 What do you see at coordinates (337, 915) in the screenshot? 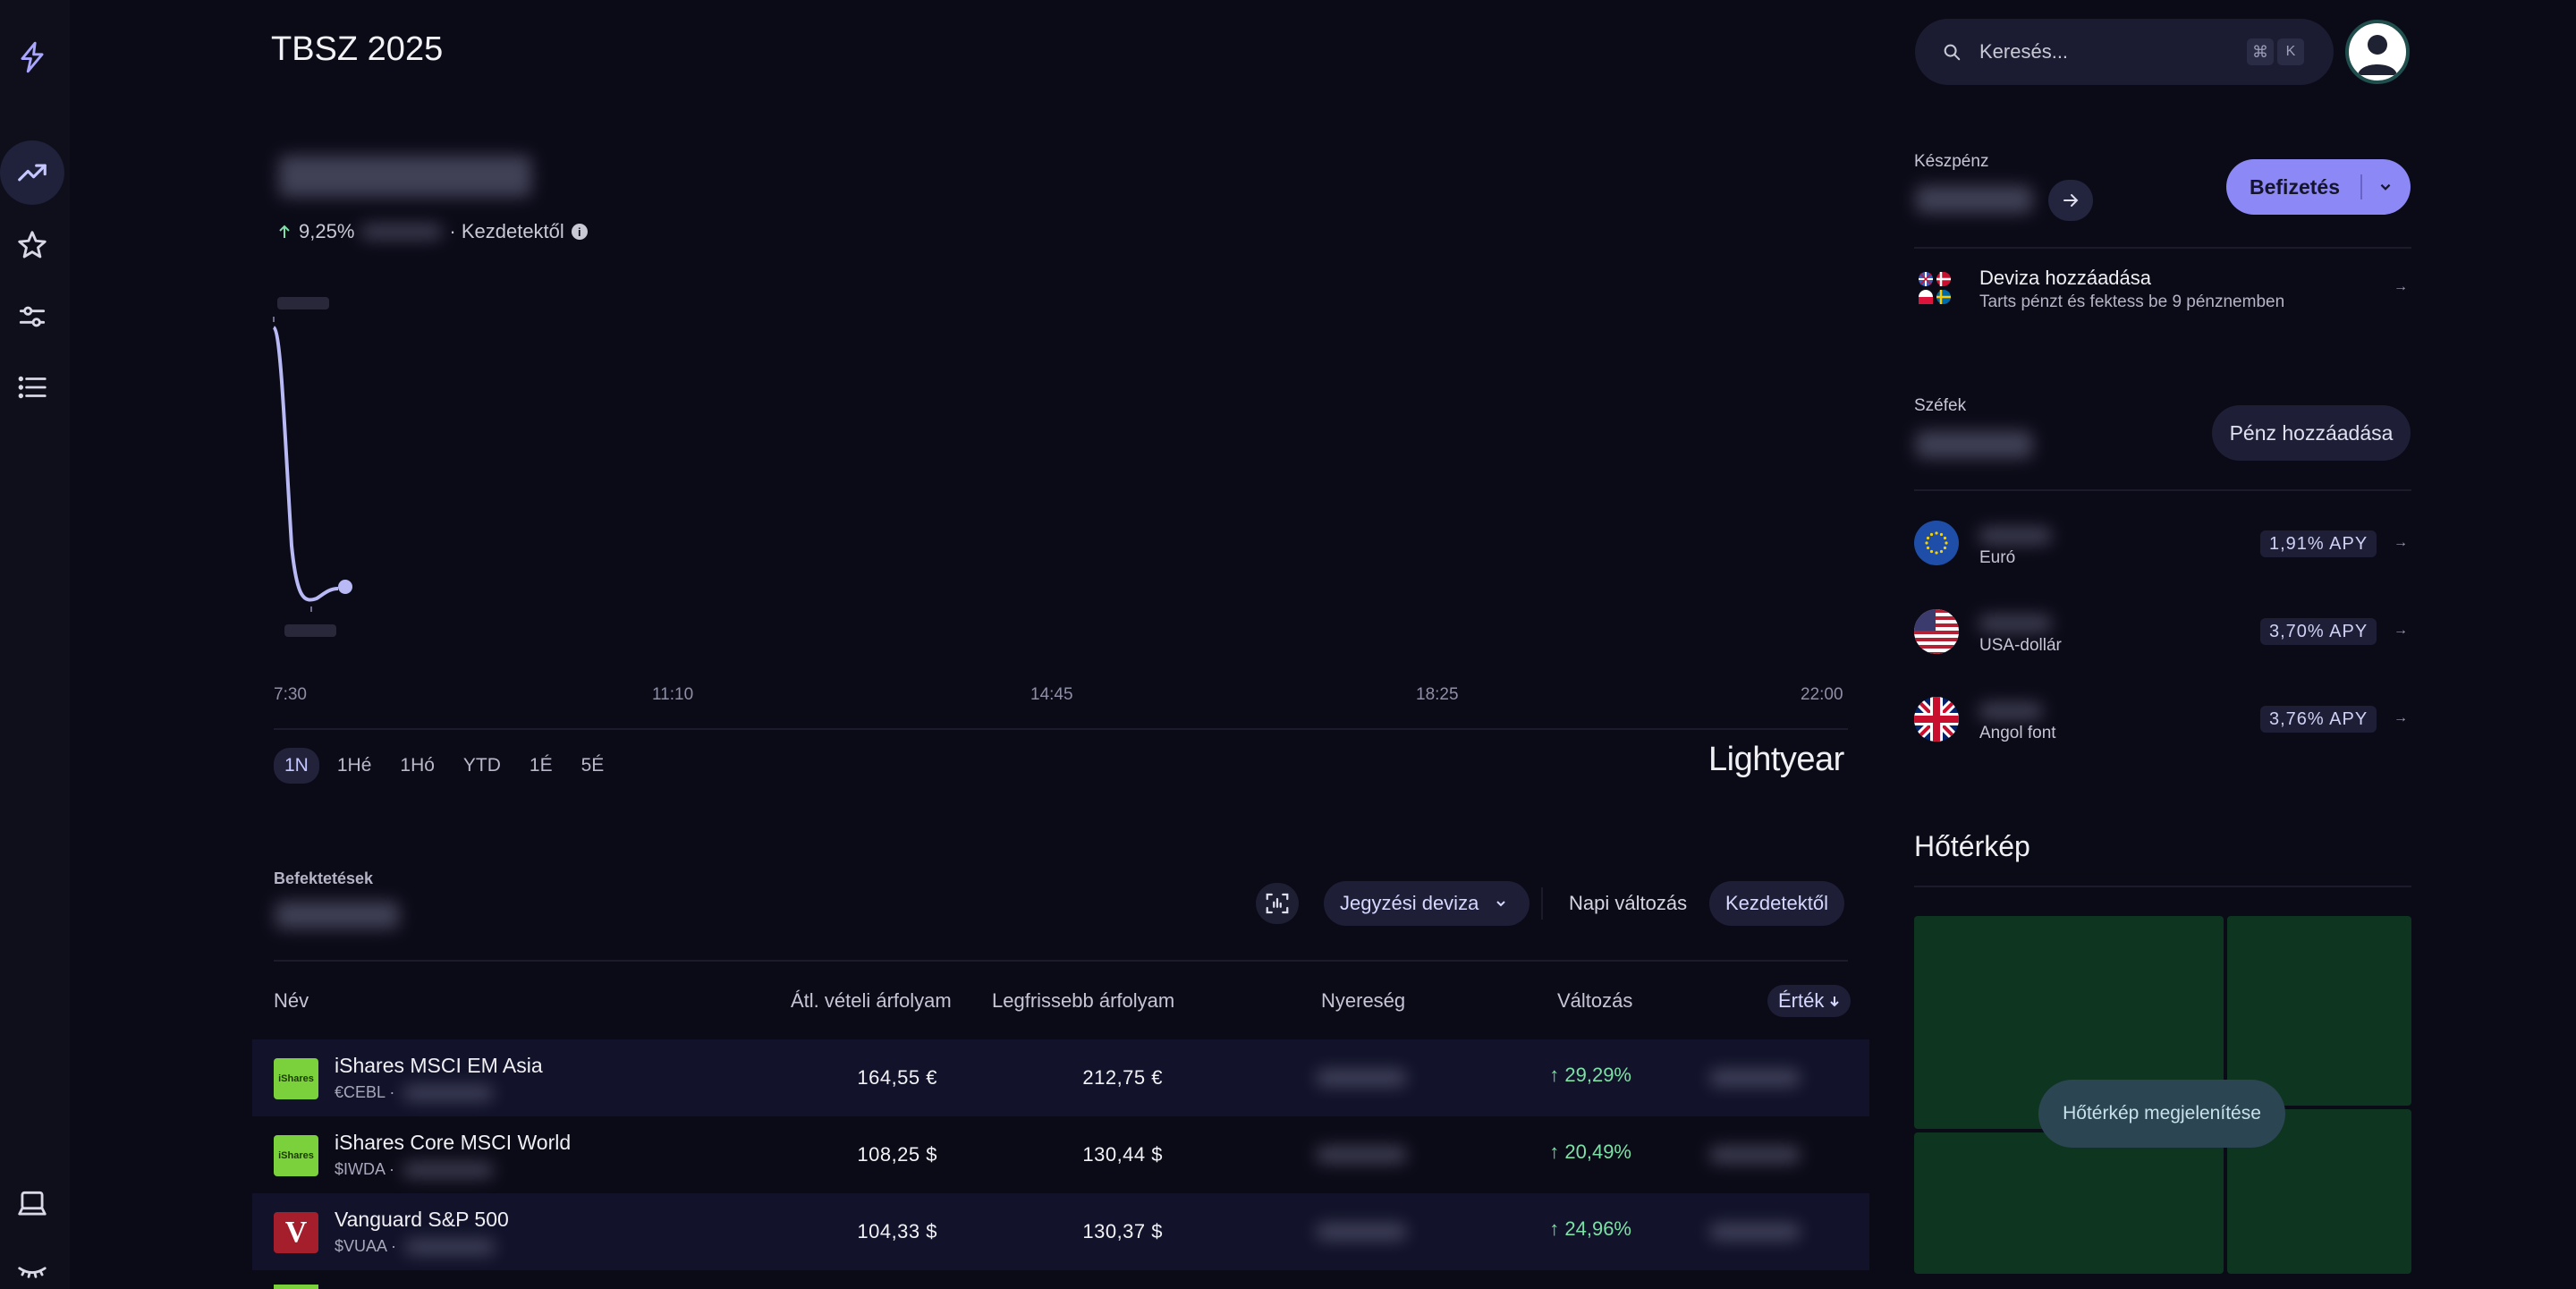
I see `investments-value-hidden` at bounding box center [337, 915].